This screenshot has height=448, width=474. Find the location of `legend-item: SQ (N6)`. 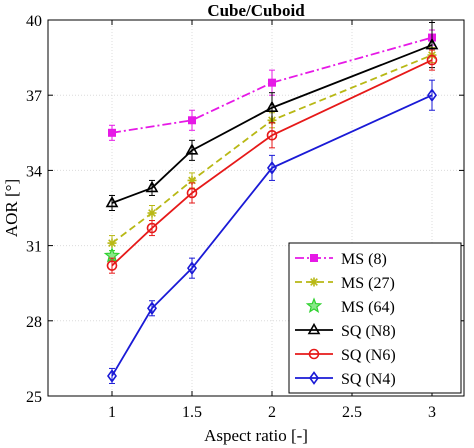

legend-item: SQ (N6) is located at coordinates (345, 355).